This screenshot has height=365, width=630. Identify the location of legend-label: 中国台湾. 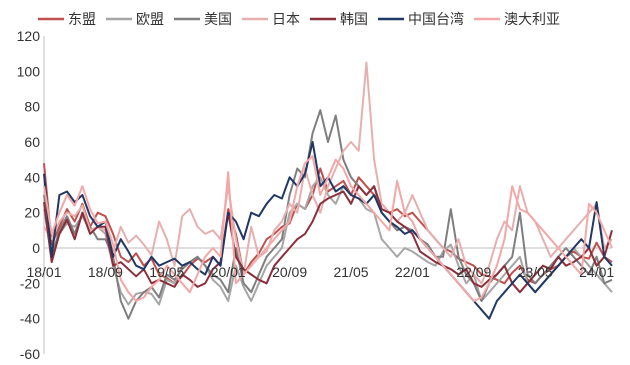
(436, 19).